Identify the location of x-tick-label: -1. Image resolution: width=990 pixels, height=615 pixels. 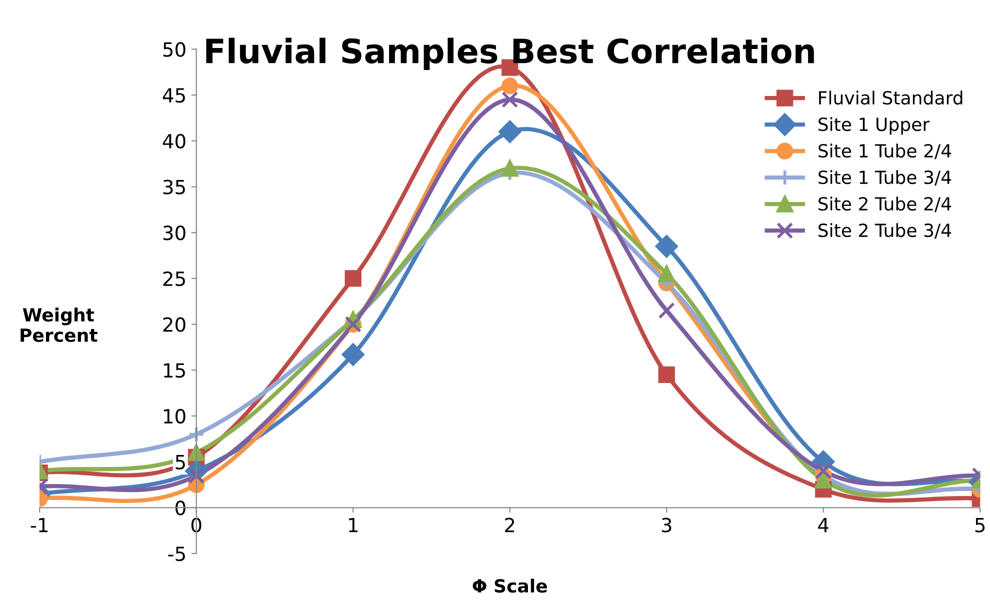
(39, 525).